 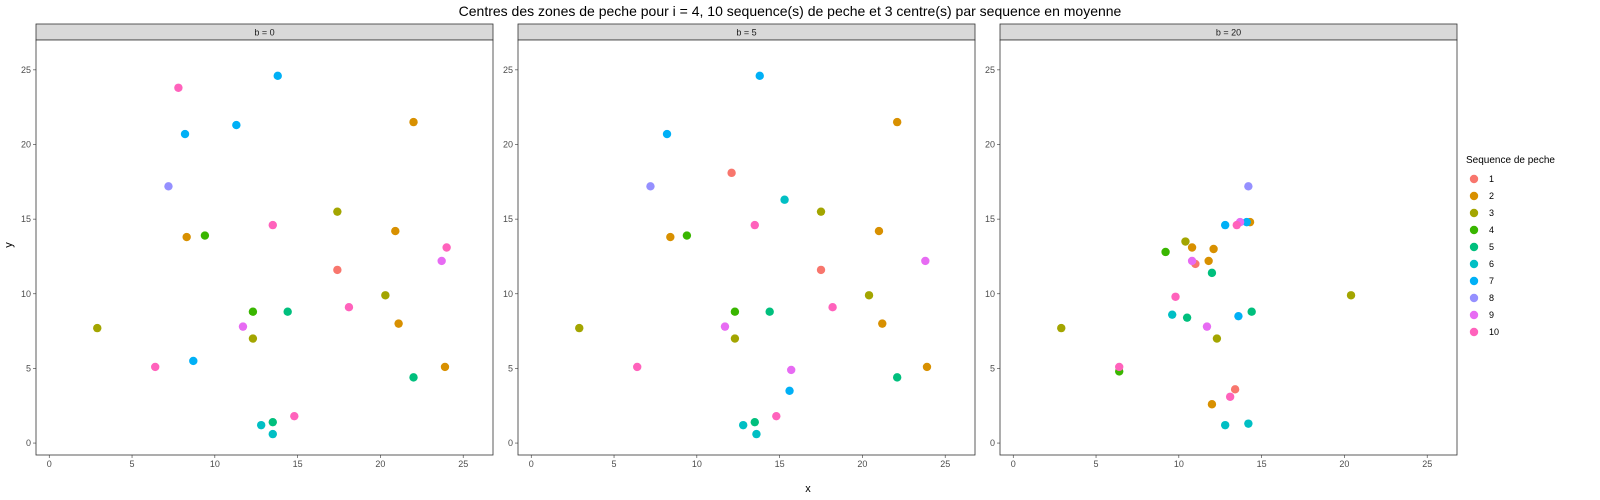 I want to click on legend-label: 8, so click(x=1491, y=298).